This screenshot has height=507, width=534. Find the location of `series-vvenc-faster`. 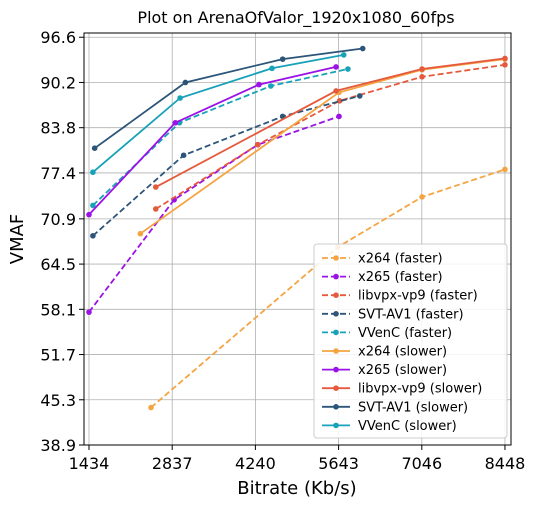

series-vvenc-faster is located at coordinates (220, 137).